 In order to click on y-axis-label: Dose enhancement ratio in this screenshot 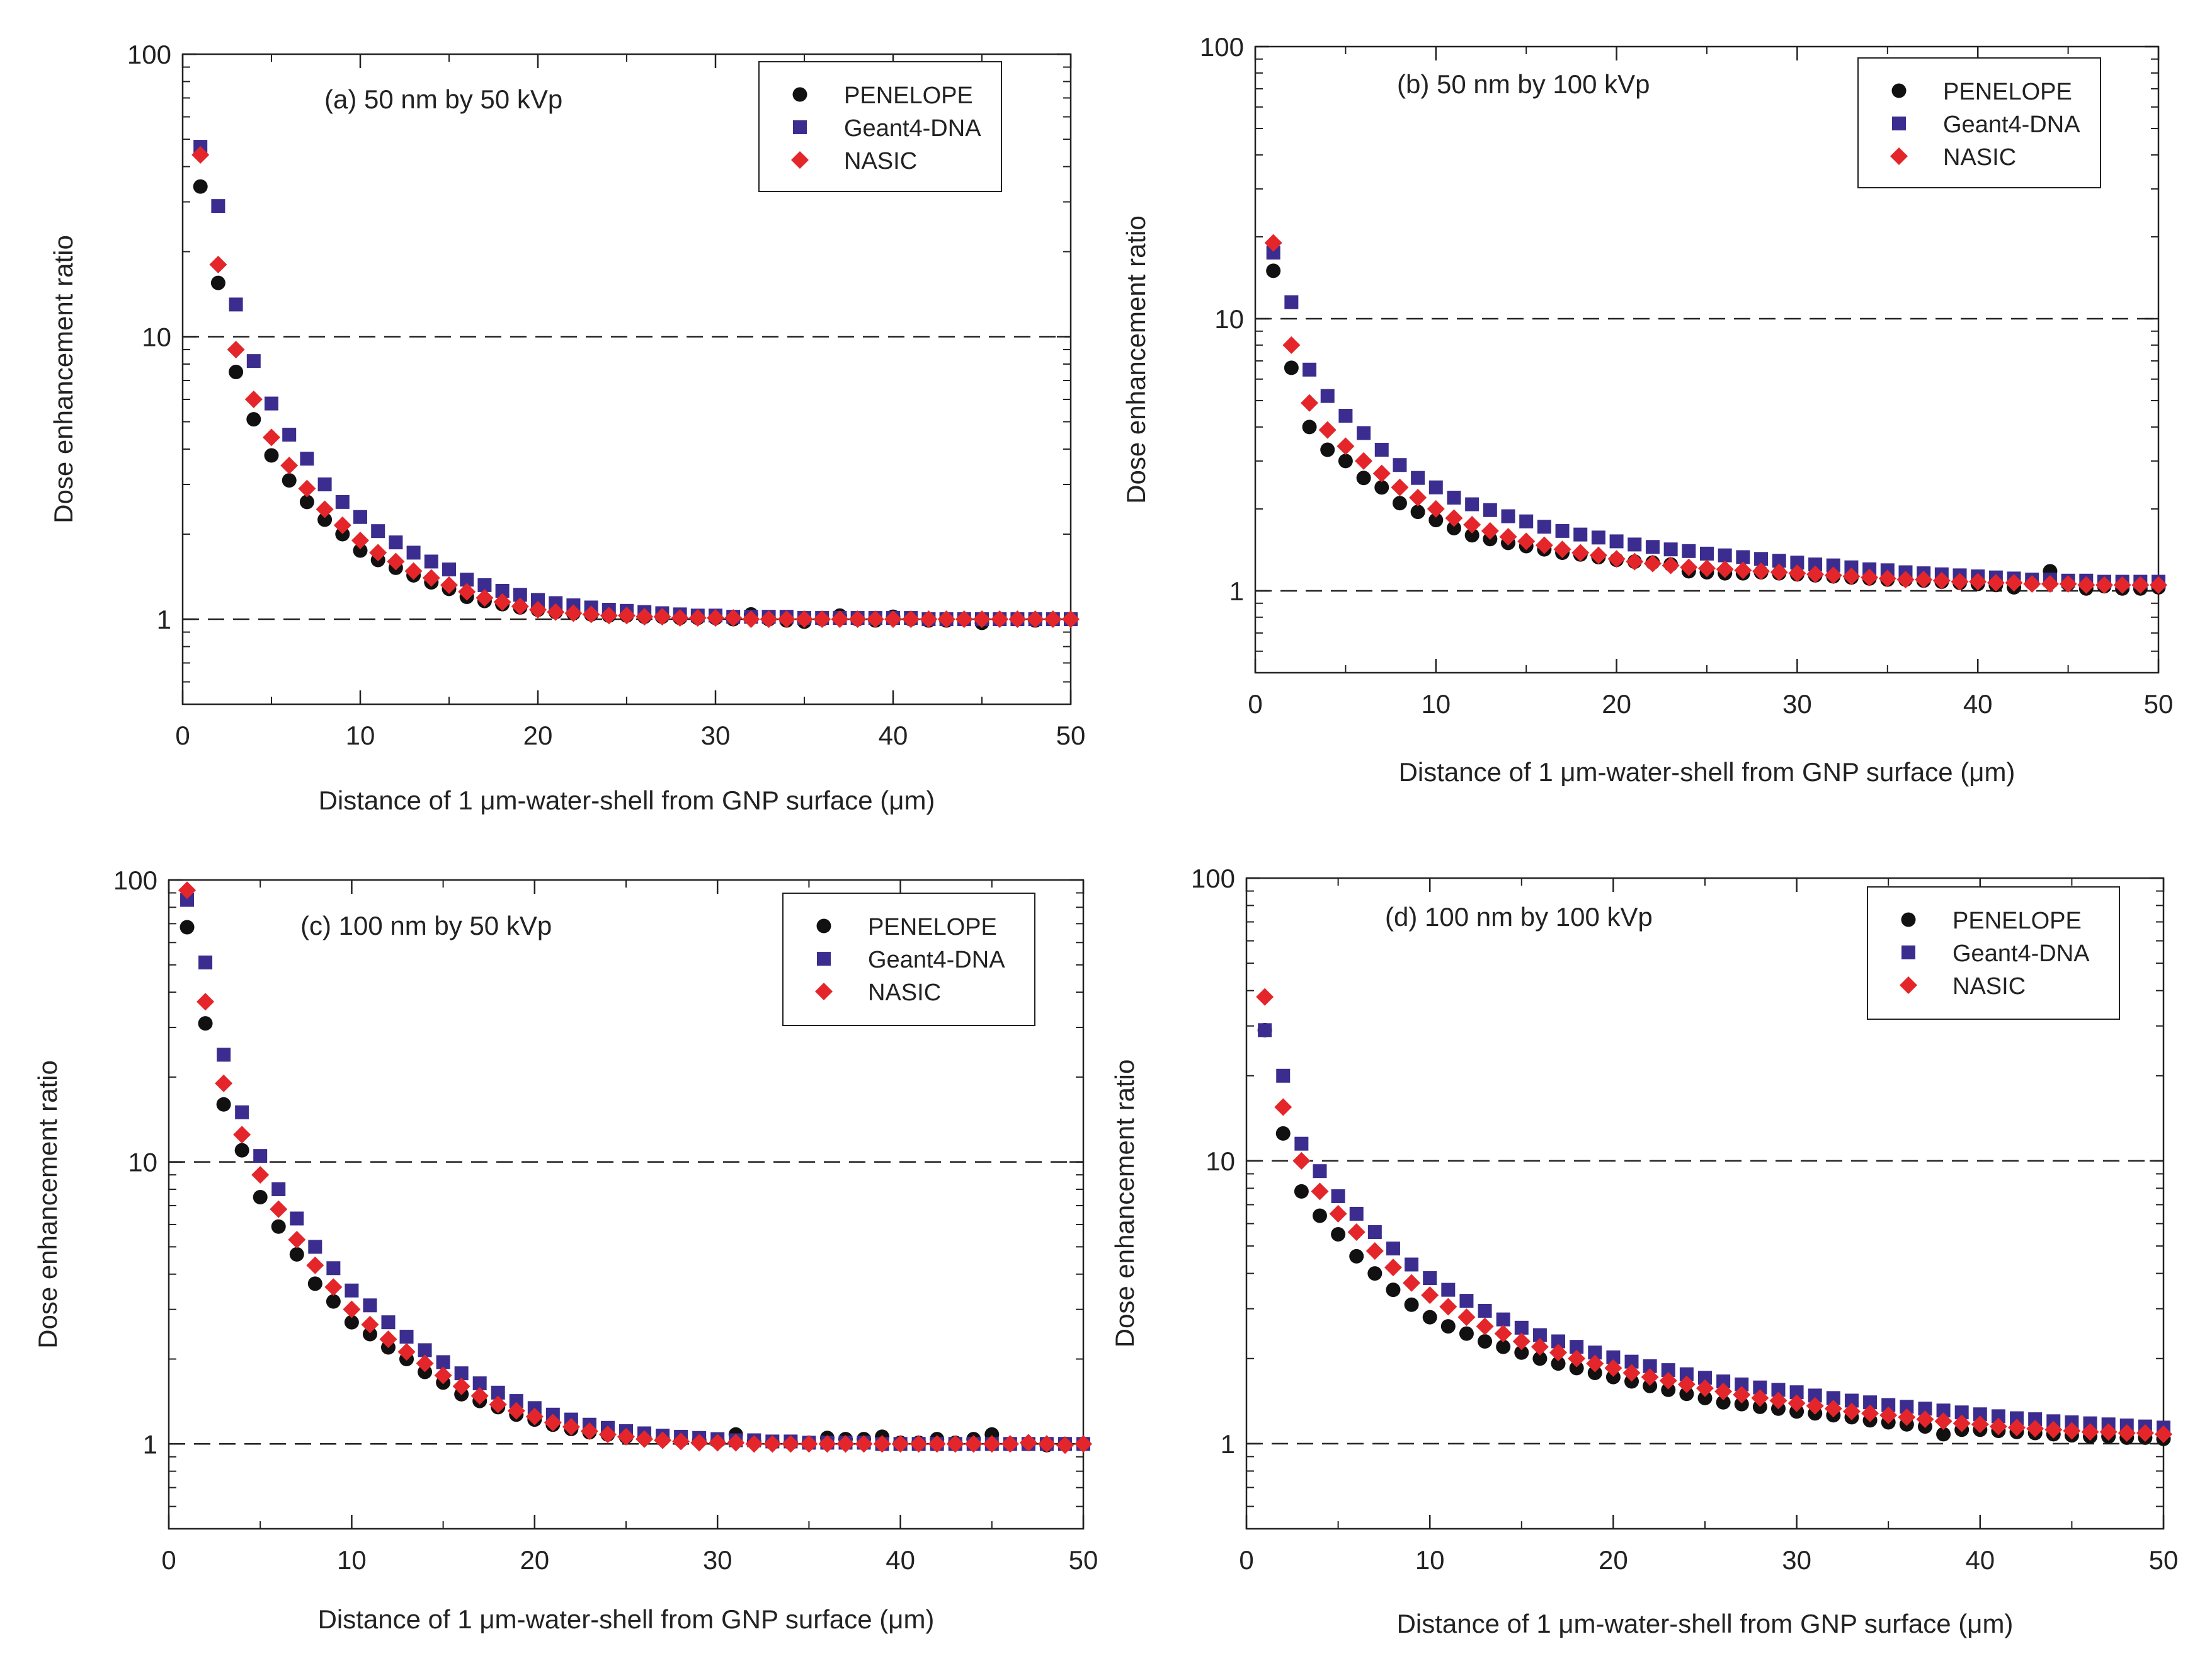, I will do `click(1124, 1204)`.